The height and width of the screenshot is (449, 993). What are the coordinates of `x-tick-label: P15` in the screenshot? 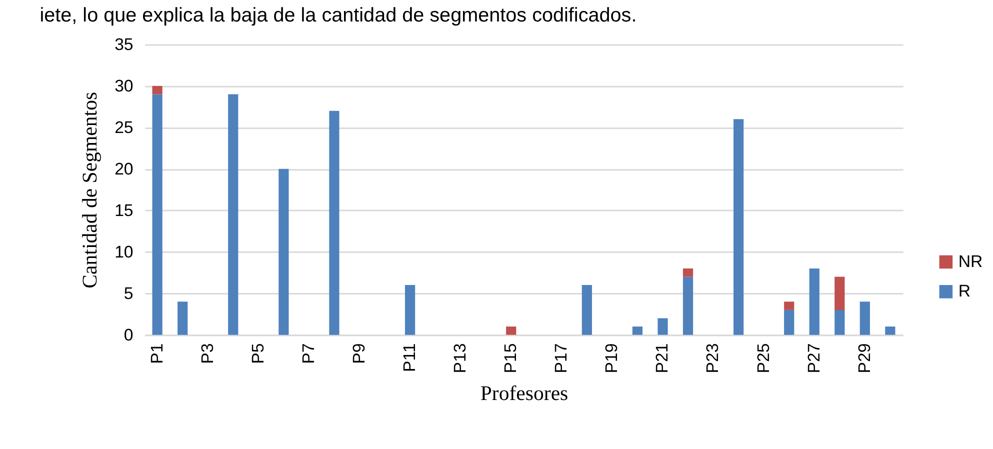 It's located at (510, 358).